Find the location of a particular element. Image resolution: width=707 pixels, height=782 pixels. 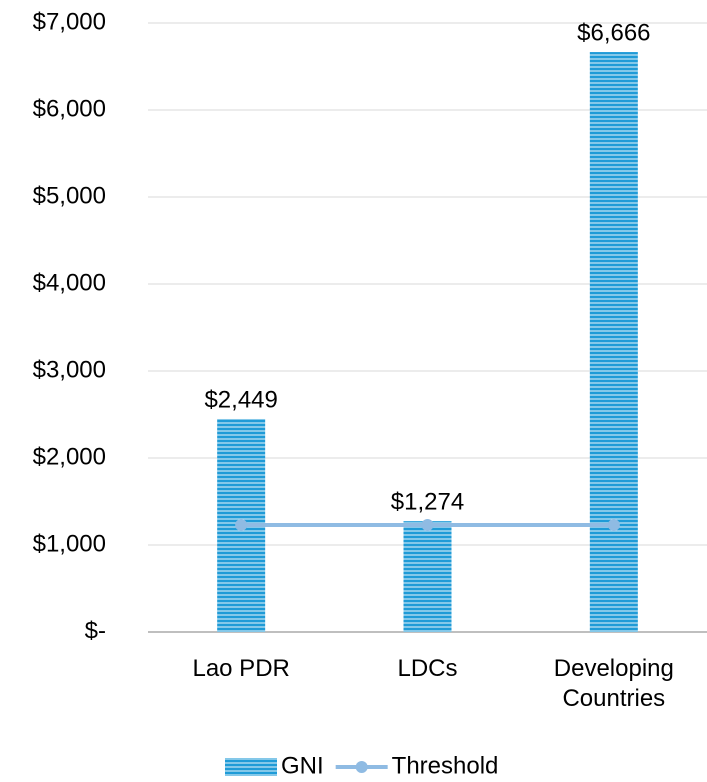

data-label: $6,666 is located at coordinates (613, 32).